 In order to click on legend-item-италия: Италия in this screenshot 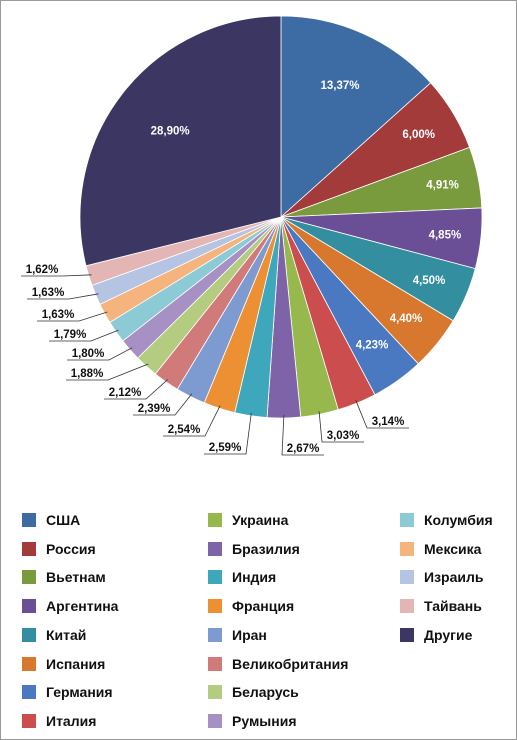, I will do `click(59, 721)`.